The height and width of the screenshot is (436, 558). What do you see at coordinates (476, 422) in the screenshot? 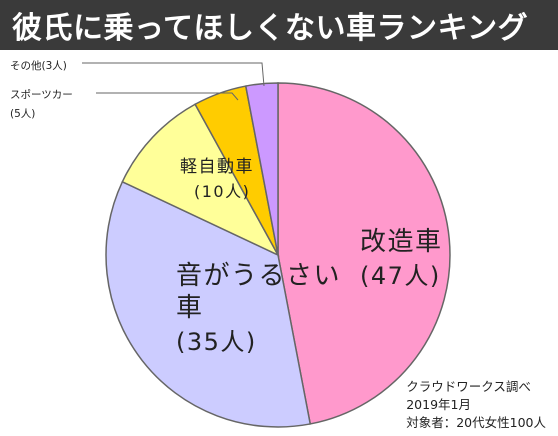
I see `source-line-3: 対象者：20代女性100人` at bounding box center [476, 422].